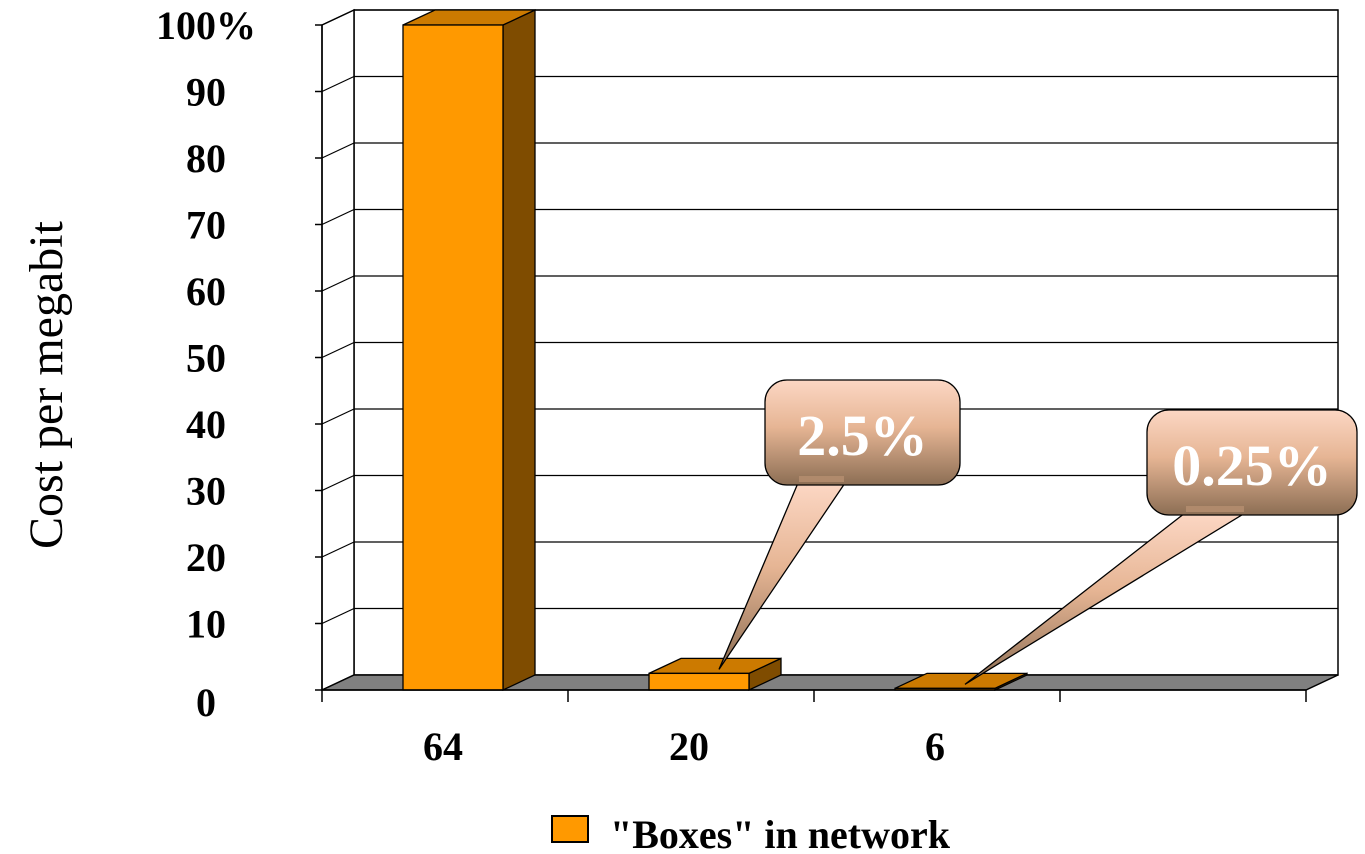 The height and width of the screenshot is (854, 1365). What do you see at coordinates (206, 702) in the screenshot?
I see `y-tick-label: 0` at bounding box center [206, 702].